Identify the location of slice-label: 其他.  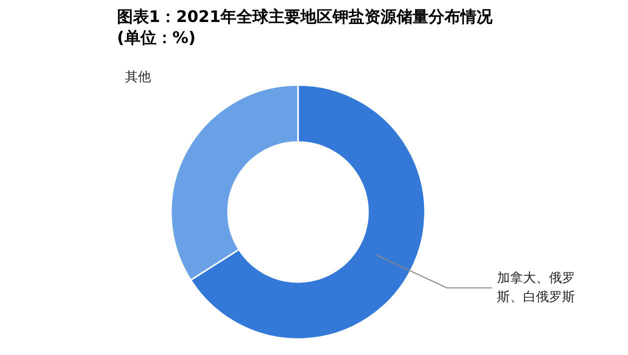
(138, 77).